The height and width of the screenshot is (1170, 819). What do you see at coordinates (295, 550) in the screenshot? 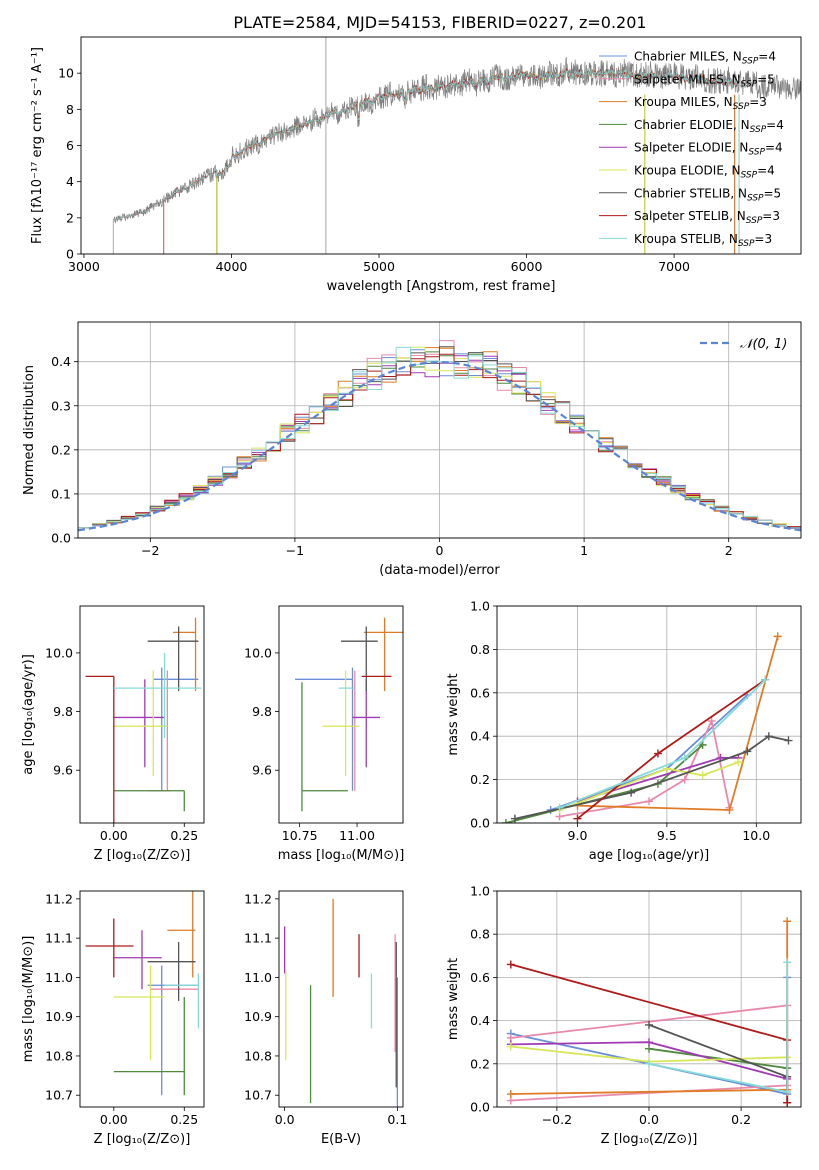
I see `x-tick-label: −1` at bounding box center [295, 550].